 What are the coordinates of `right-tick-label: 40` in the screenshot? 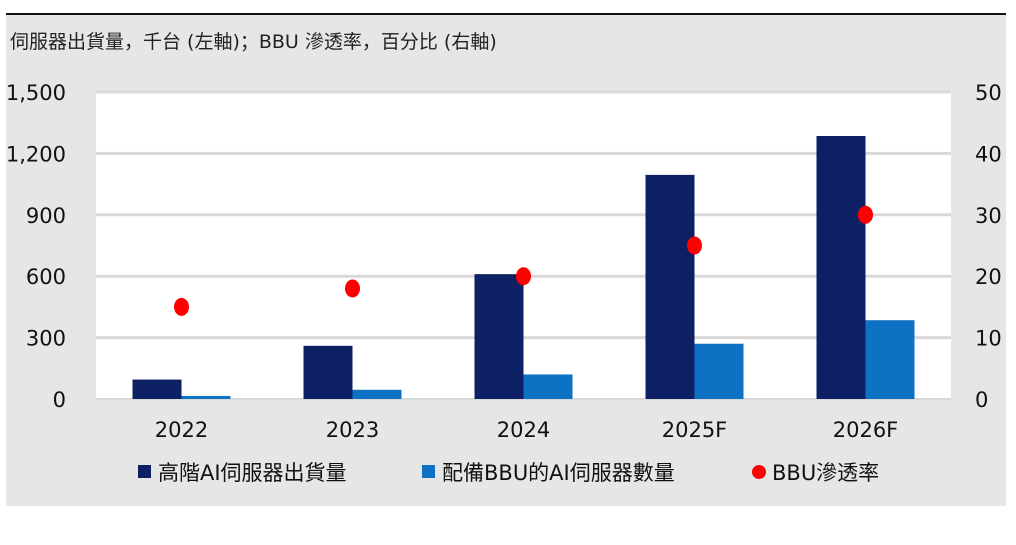 It's located at (988, 154).